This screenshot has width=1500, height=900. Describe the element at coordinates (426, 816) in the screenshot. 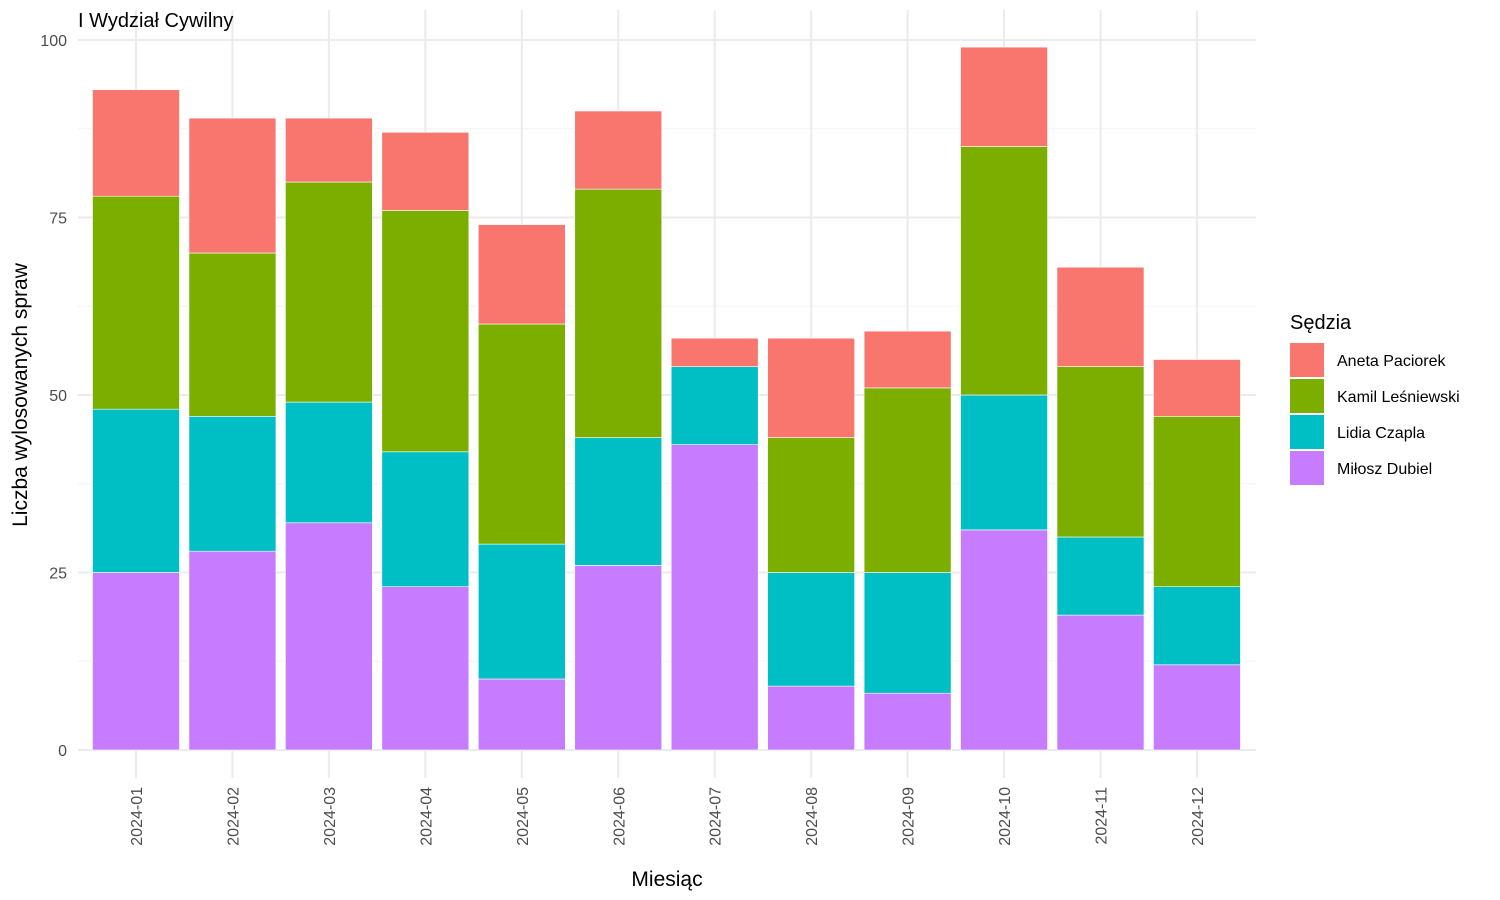

I see `x-tick-label: 2024-04` at that location.